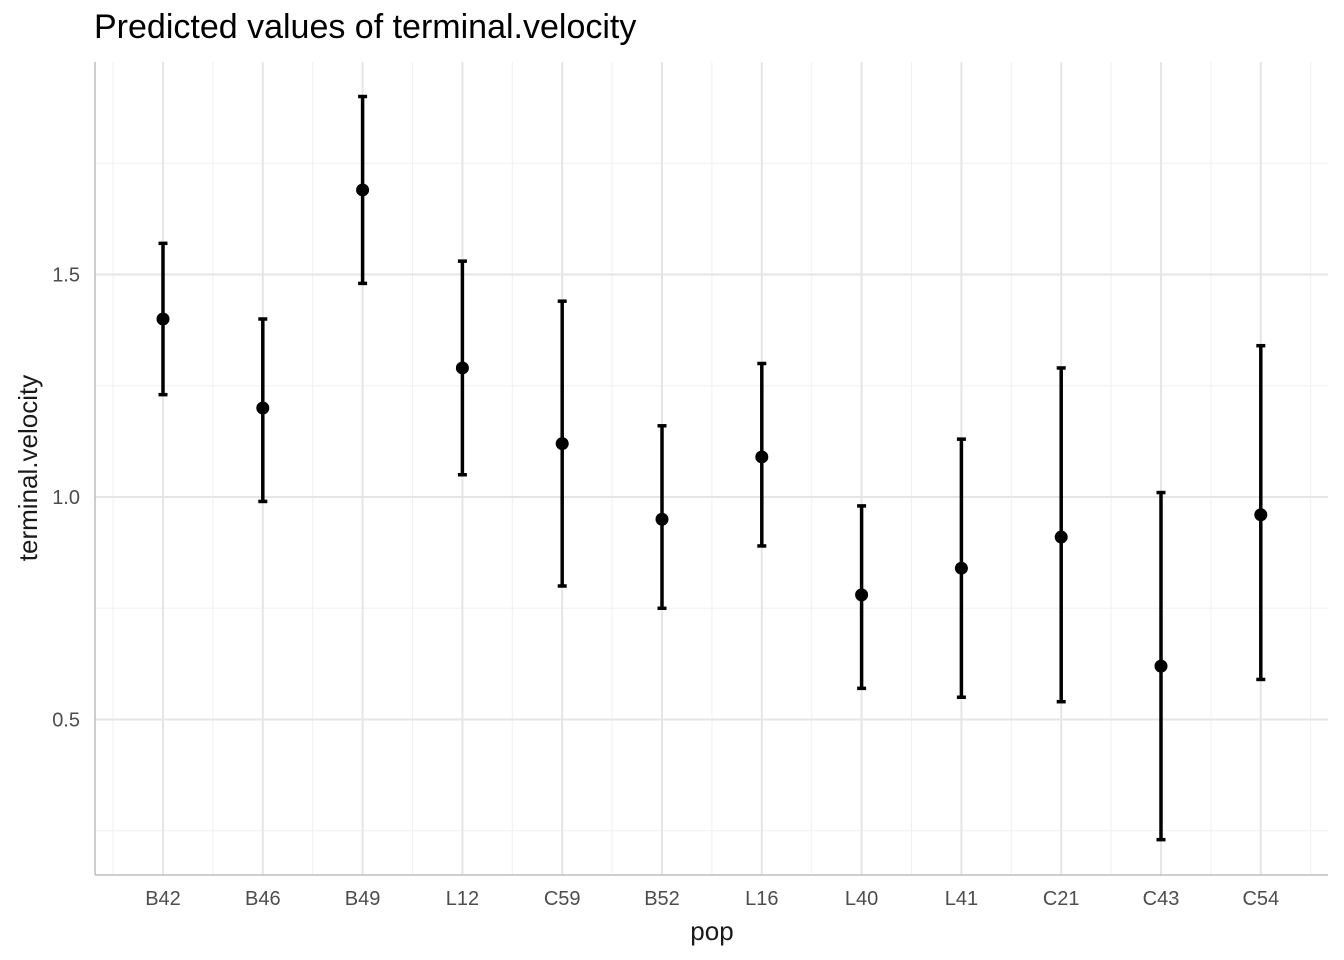 The image size is (1344, 960). Describe the element at coordinates (263, 899) in the screenshot. I see `x-tick-label: B46` at that location.